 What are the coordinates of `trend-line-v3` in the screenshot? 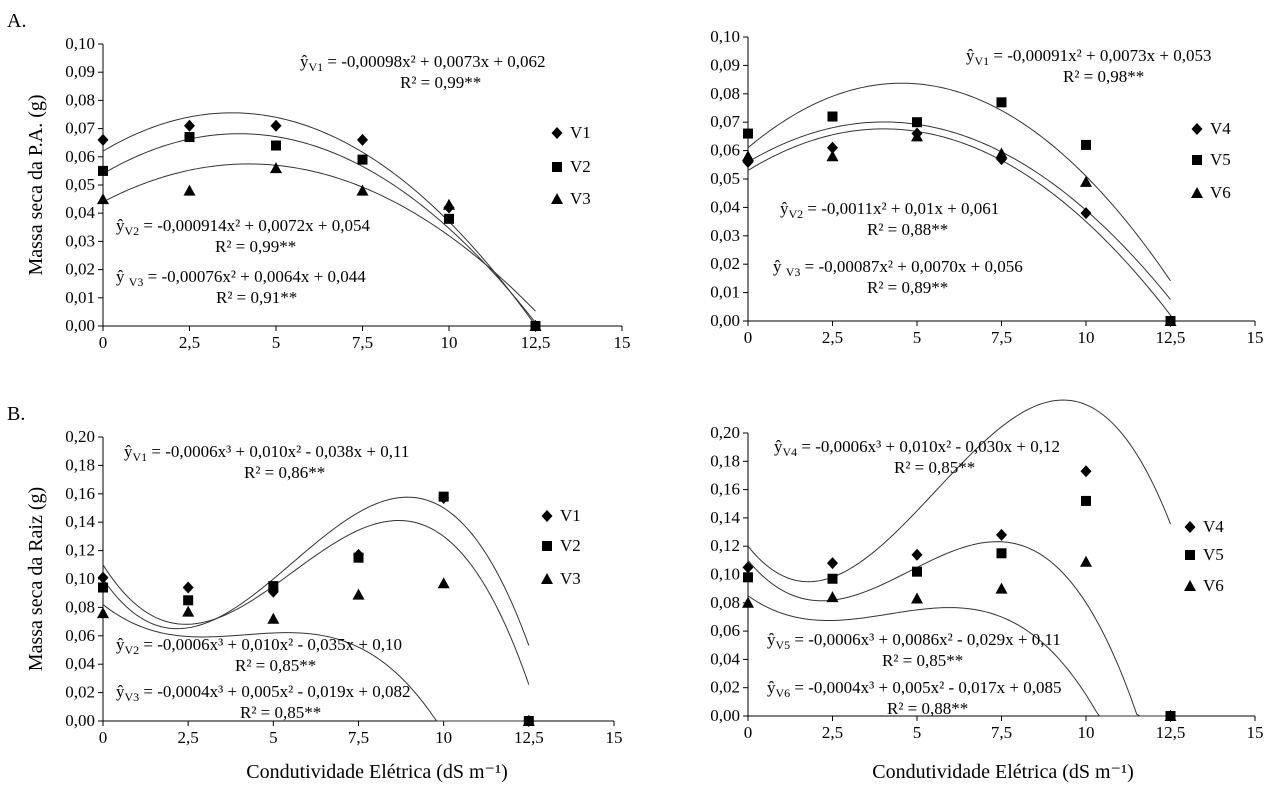 It's located at (315, 663).